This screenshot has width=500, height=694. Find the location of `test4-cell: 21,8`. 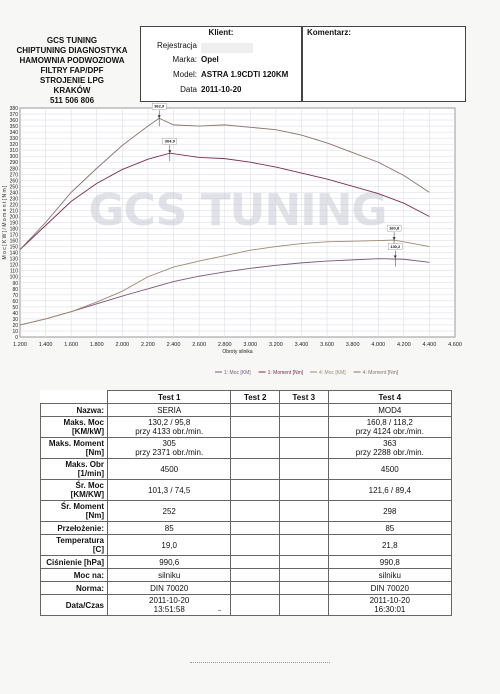

test4-cell: 21,8 is located at coordinates (390, 545).